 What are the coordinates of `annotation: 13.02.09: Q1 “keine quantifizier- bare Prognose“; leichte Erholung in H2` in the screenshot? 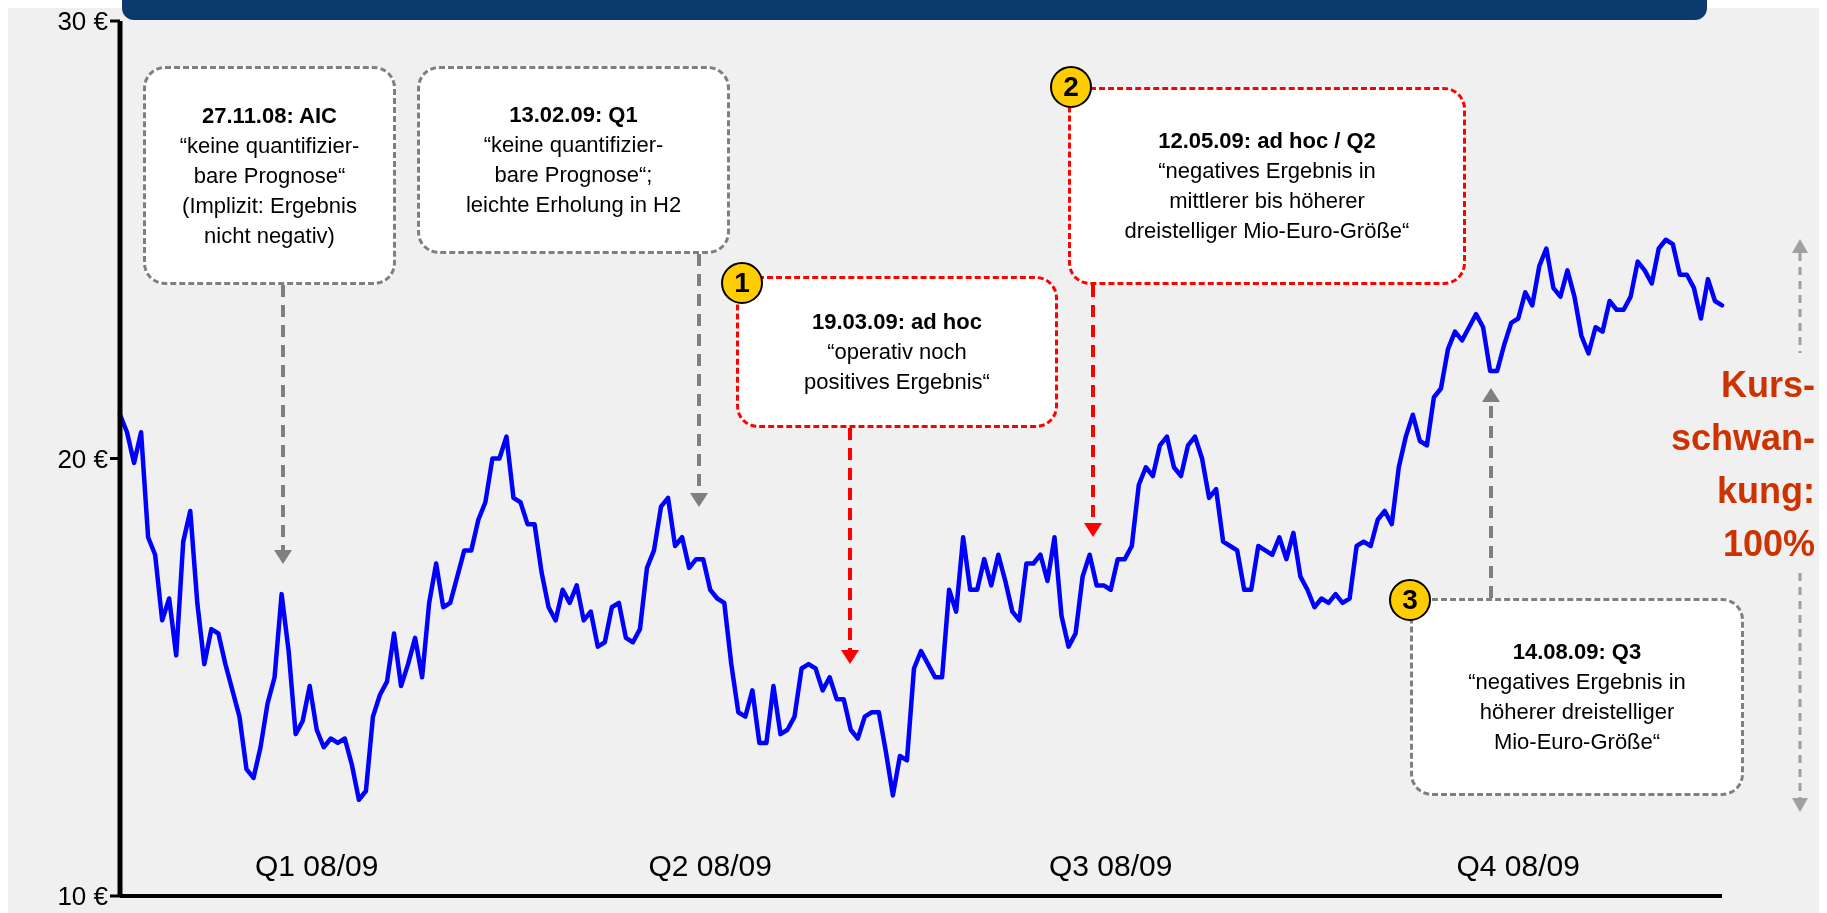 It's located at (573, 160).